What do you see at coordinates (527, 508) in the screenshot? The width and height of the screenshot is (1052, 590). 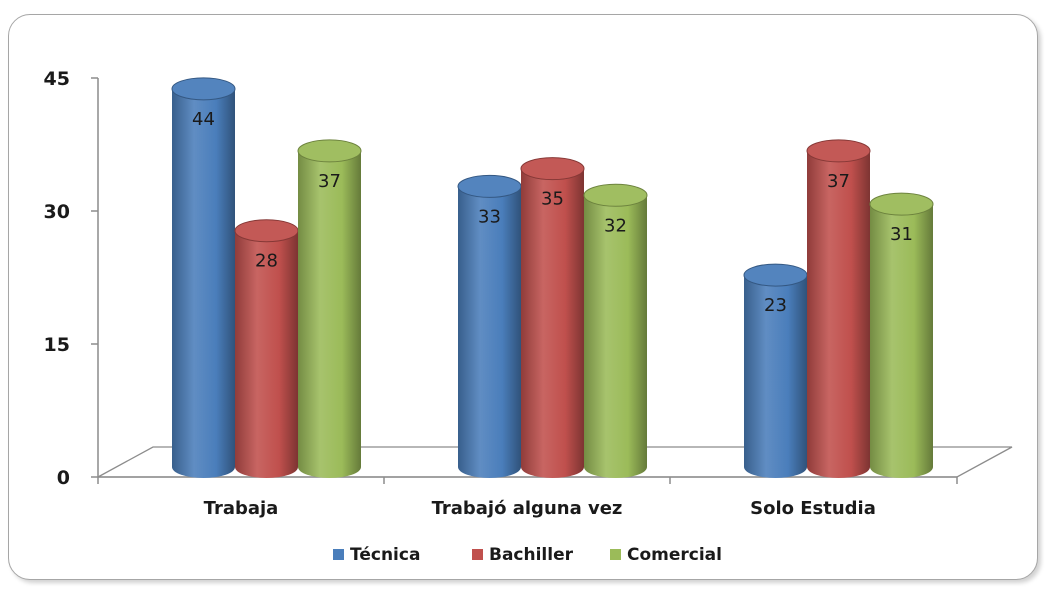 I see `x-category-label: Trabajó alguna vez` at bounding box center [527, 508].